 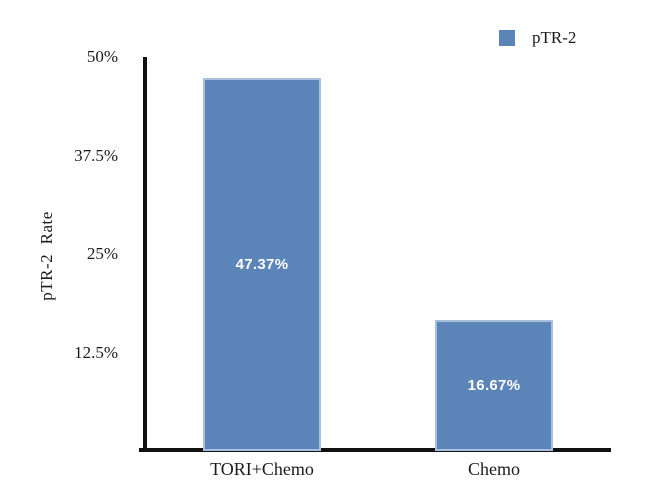 I want to click on x-axis-line, so click(x=375, y=450).